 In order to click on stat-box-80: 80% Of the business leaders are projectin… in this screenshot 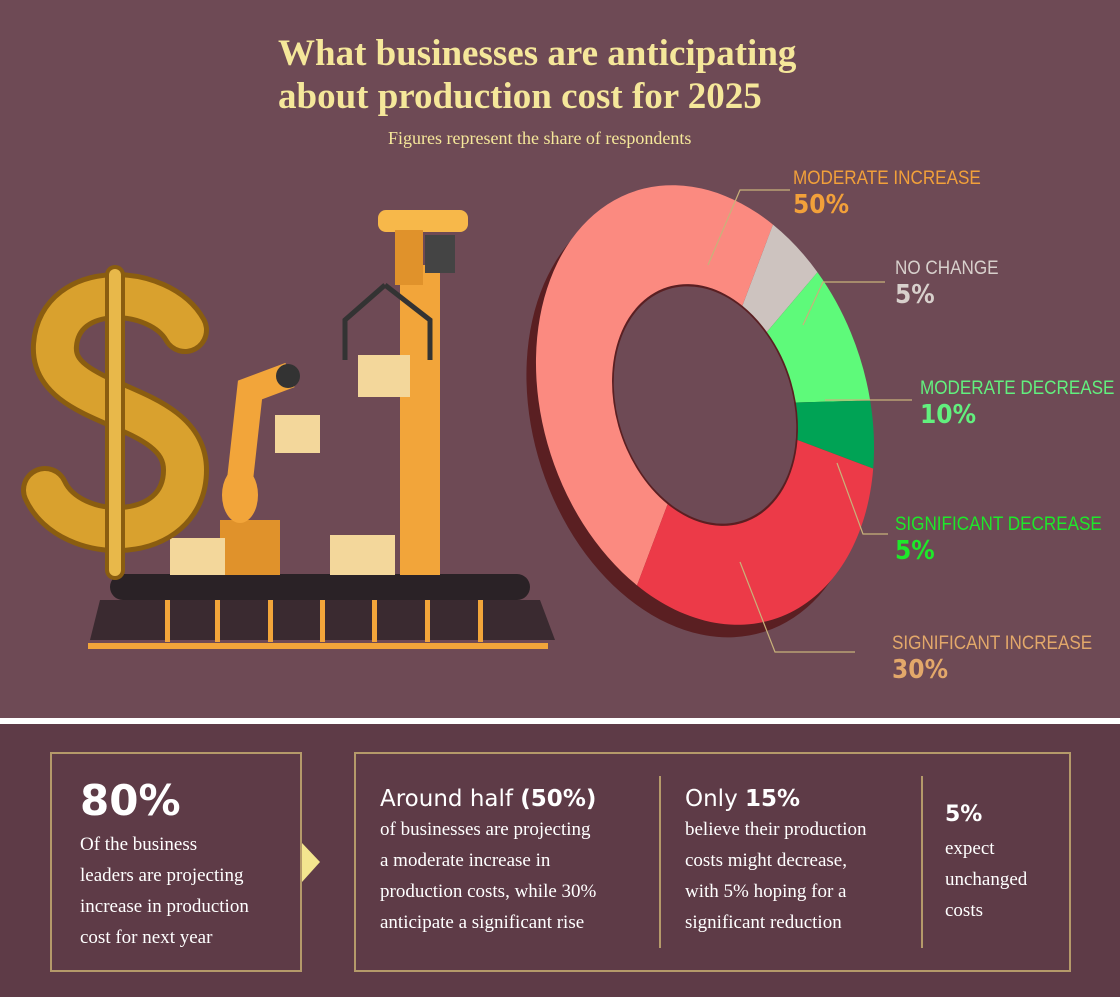, I will do `click(176, 862)`.